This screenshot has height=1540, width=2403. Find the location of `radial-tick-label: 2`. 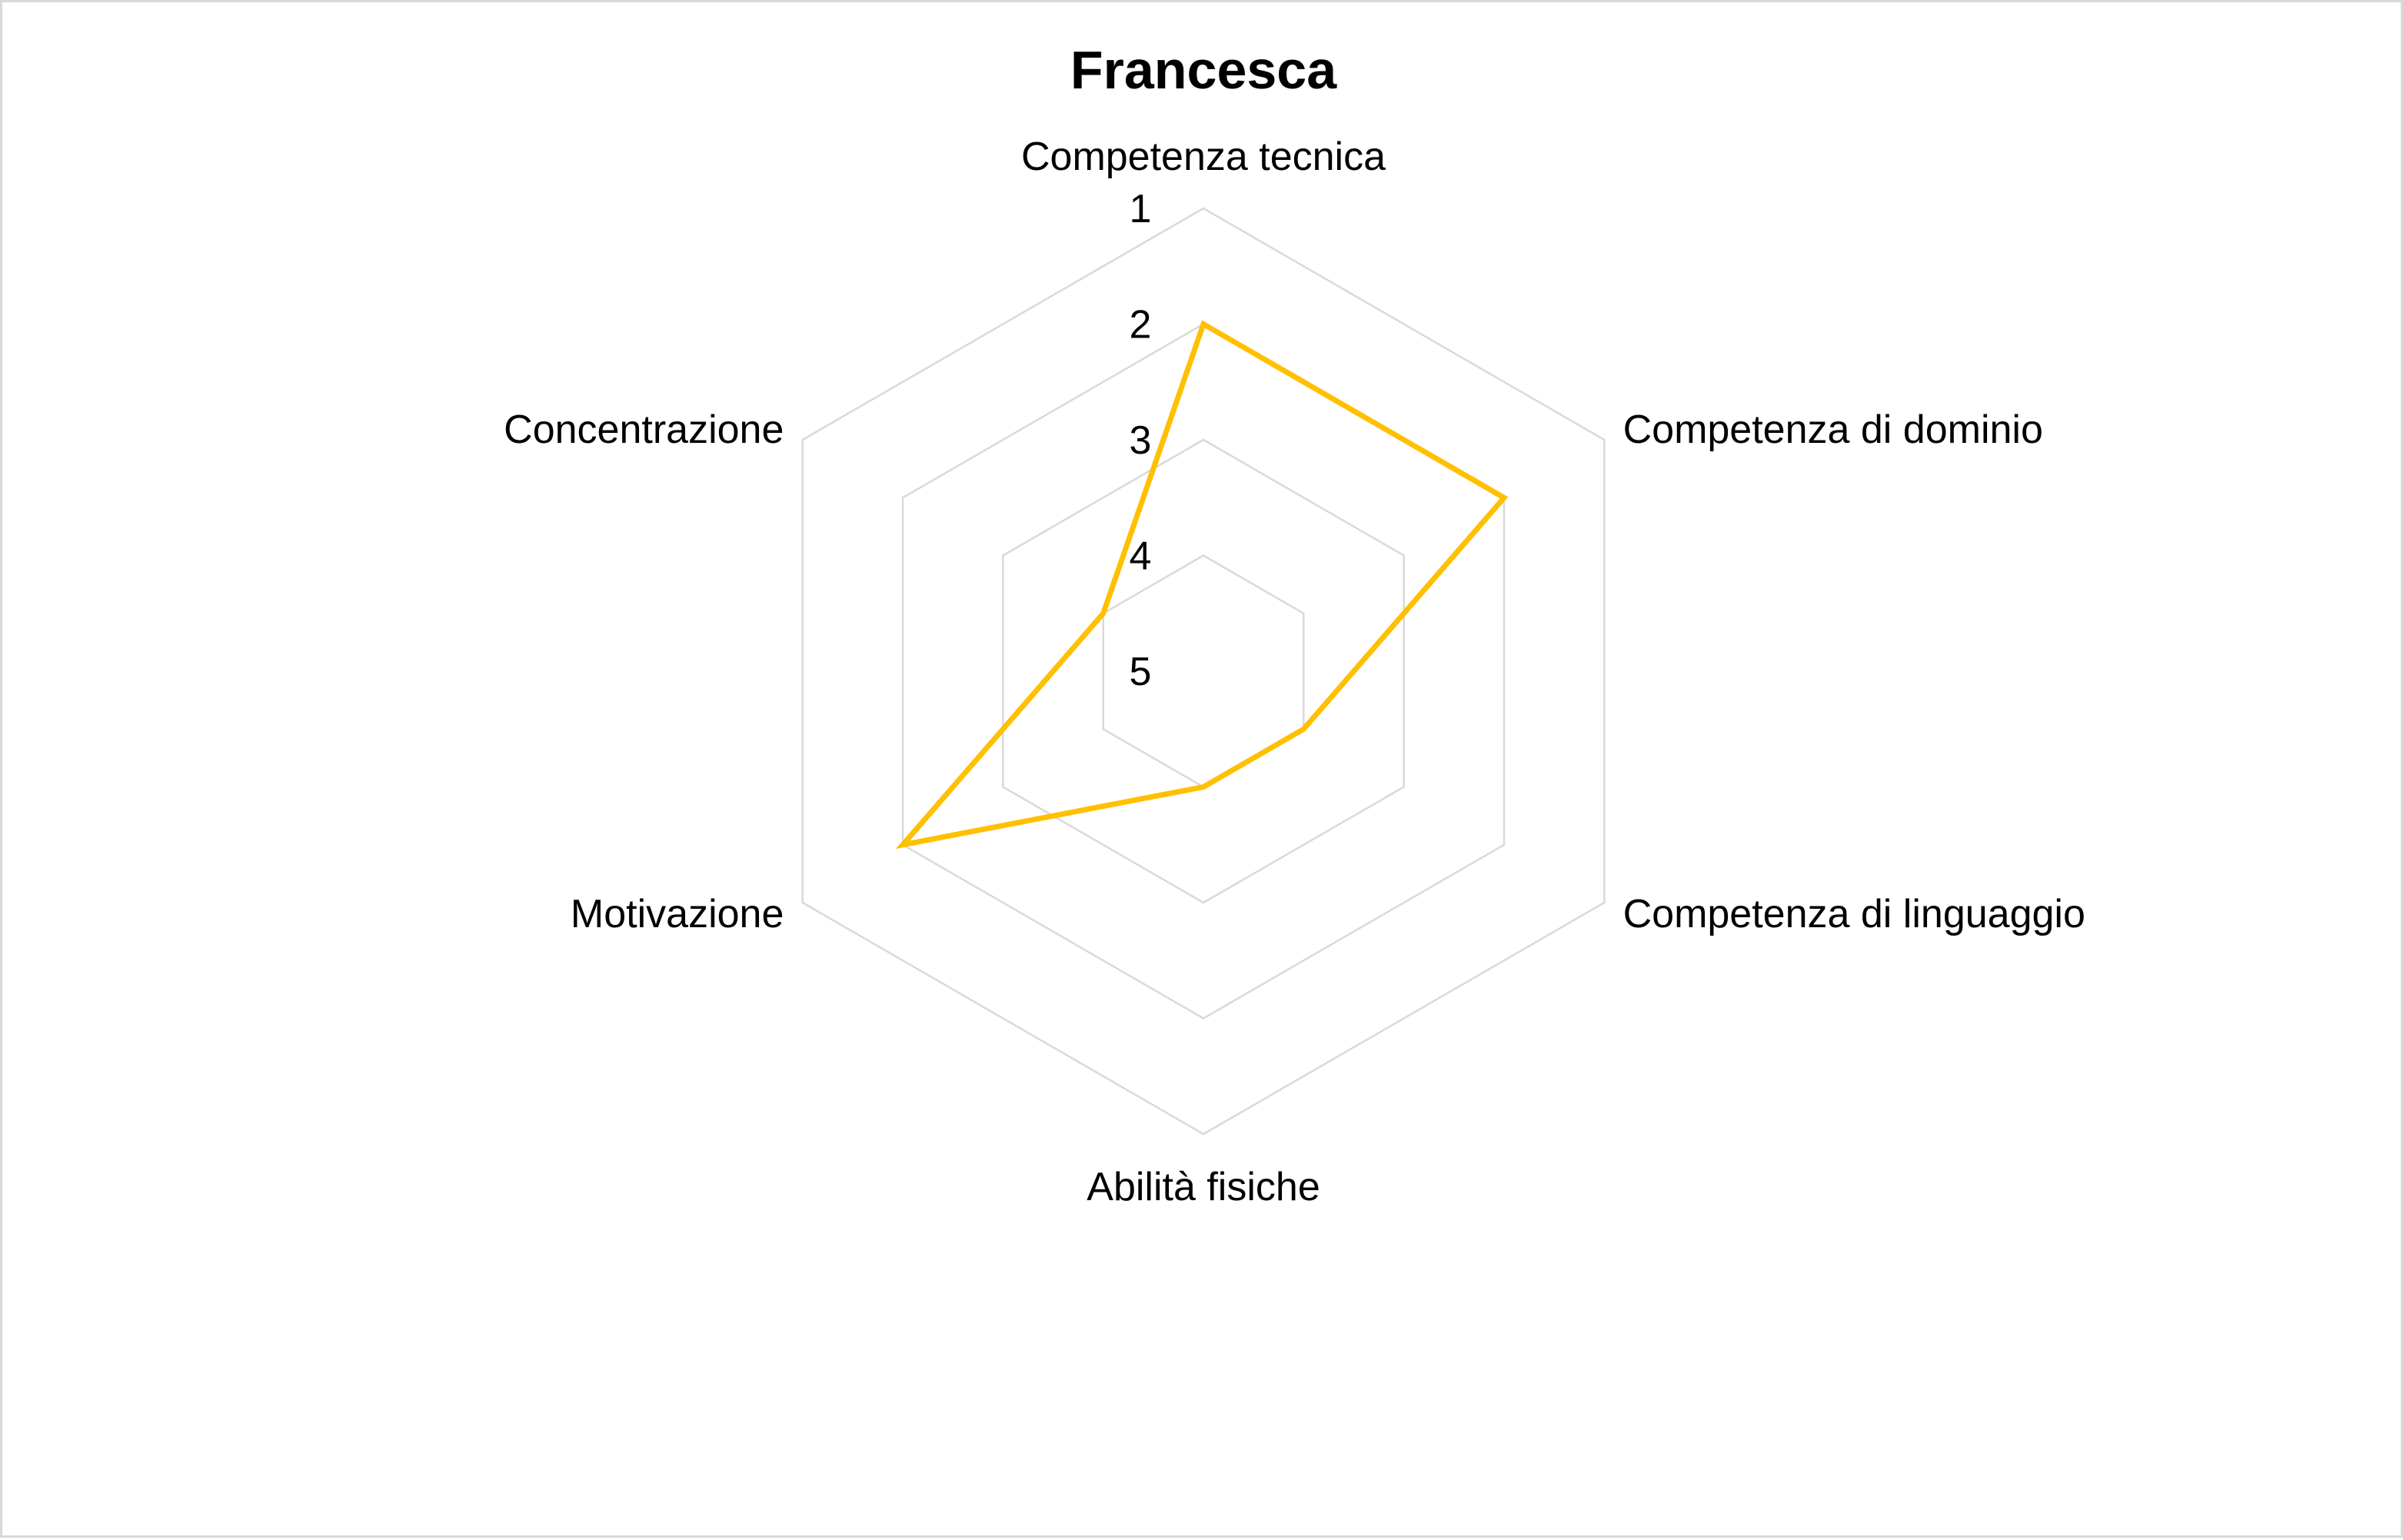

radial-tick-label: 2 is located at coordinates (1141, 325).